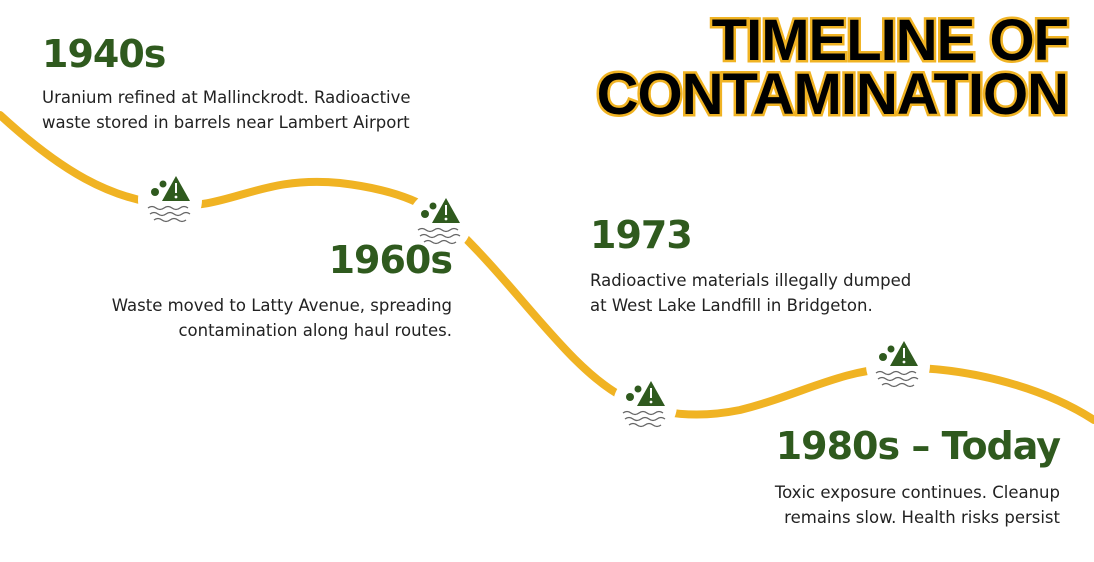 This screenshot has width=1094, height=562. What do you see at coordinates (315, 330) in the screenshot?
I see `description-line: contamination along haul routes.` at bounding box center [315, 330].